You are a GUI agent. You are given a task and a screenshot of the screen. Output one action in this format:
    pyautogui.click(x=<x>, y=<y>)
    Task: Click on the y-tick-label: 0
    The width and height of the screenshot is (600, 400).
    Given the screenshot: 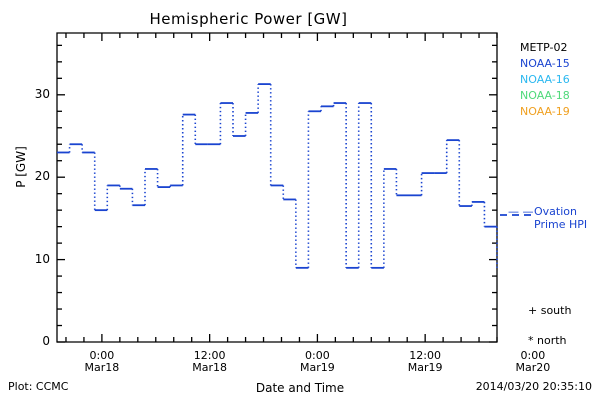 What is the action you would take?
    pyautogui.click(x=46, y=341)
    